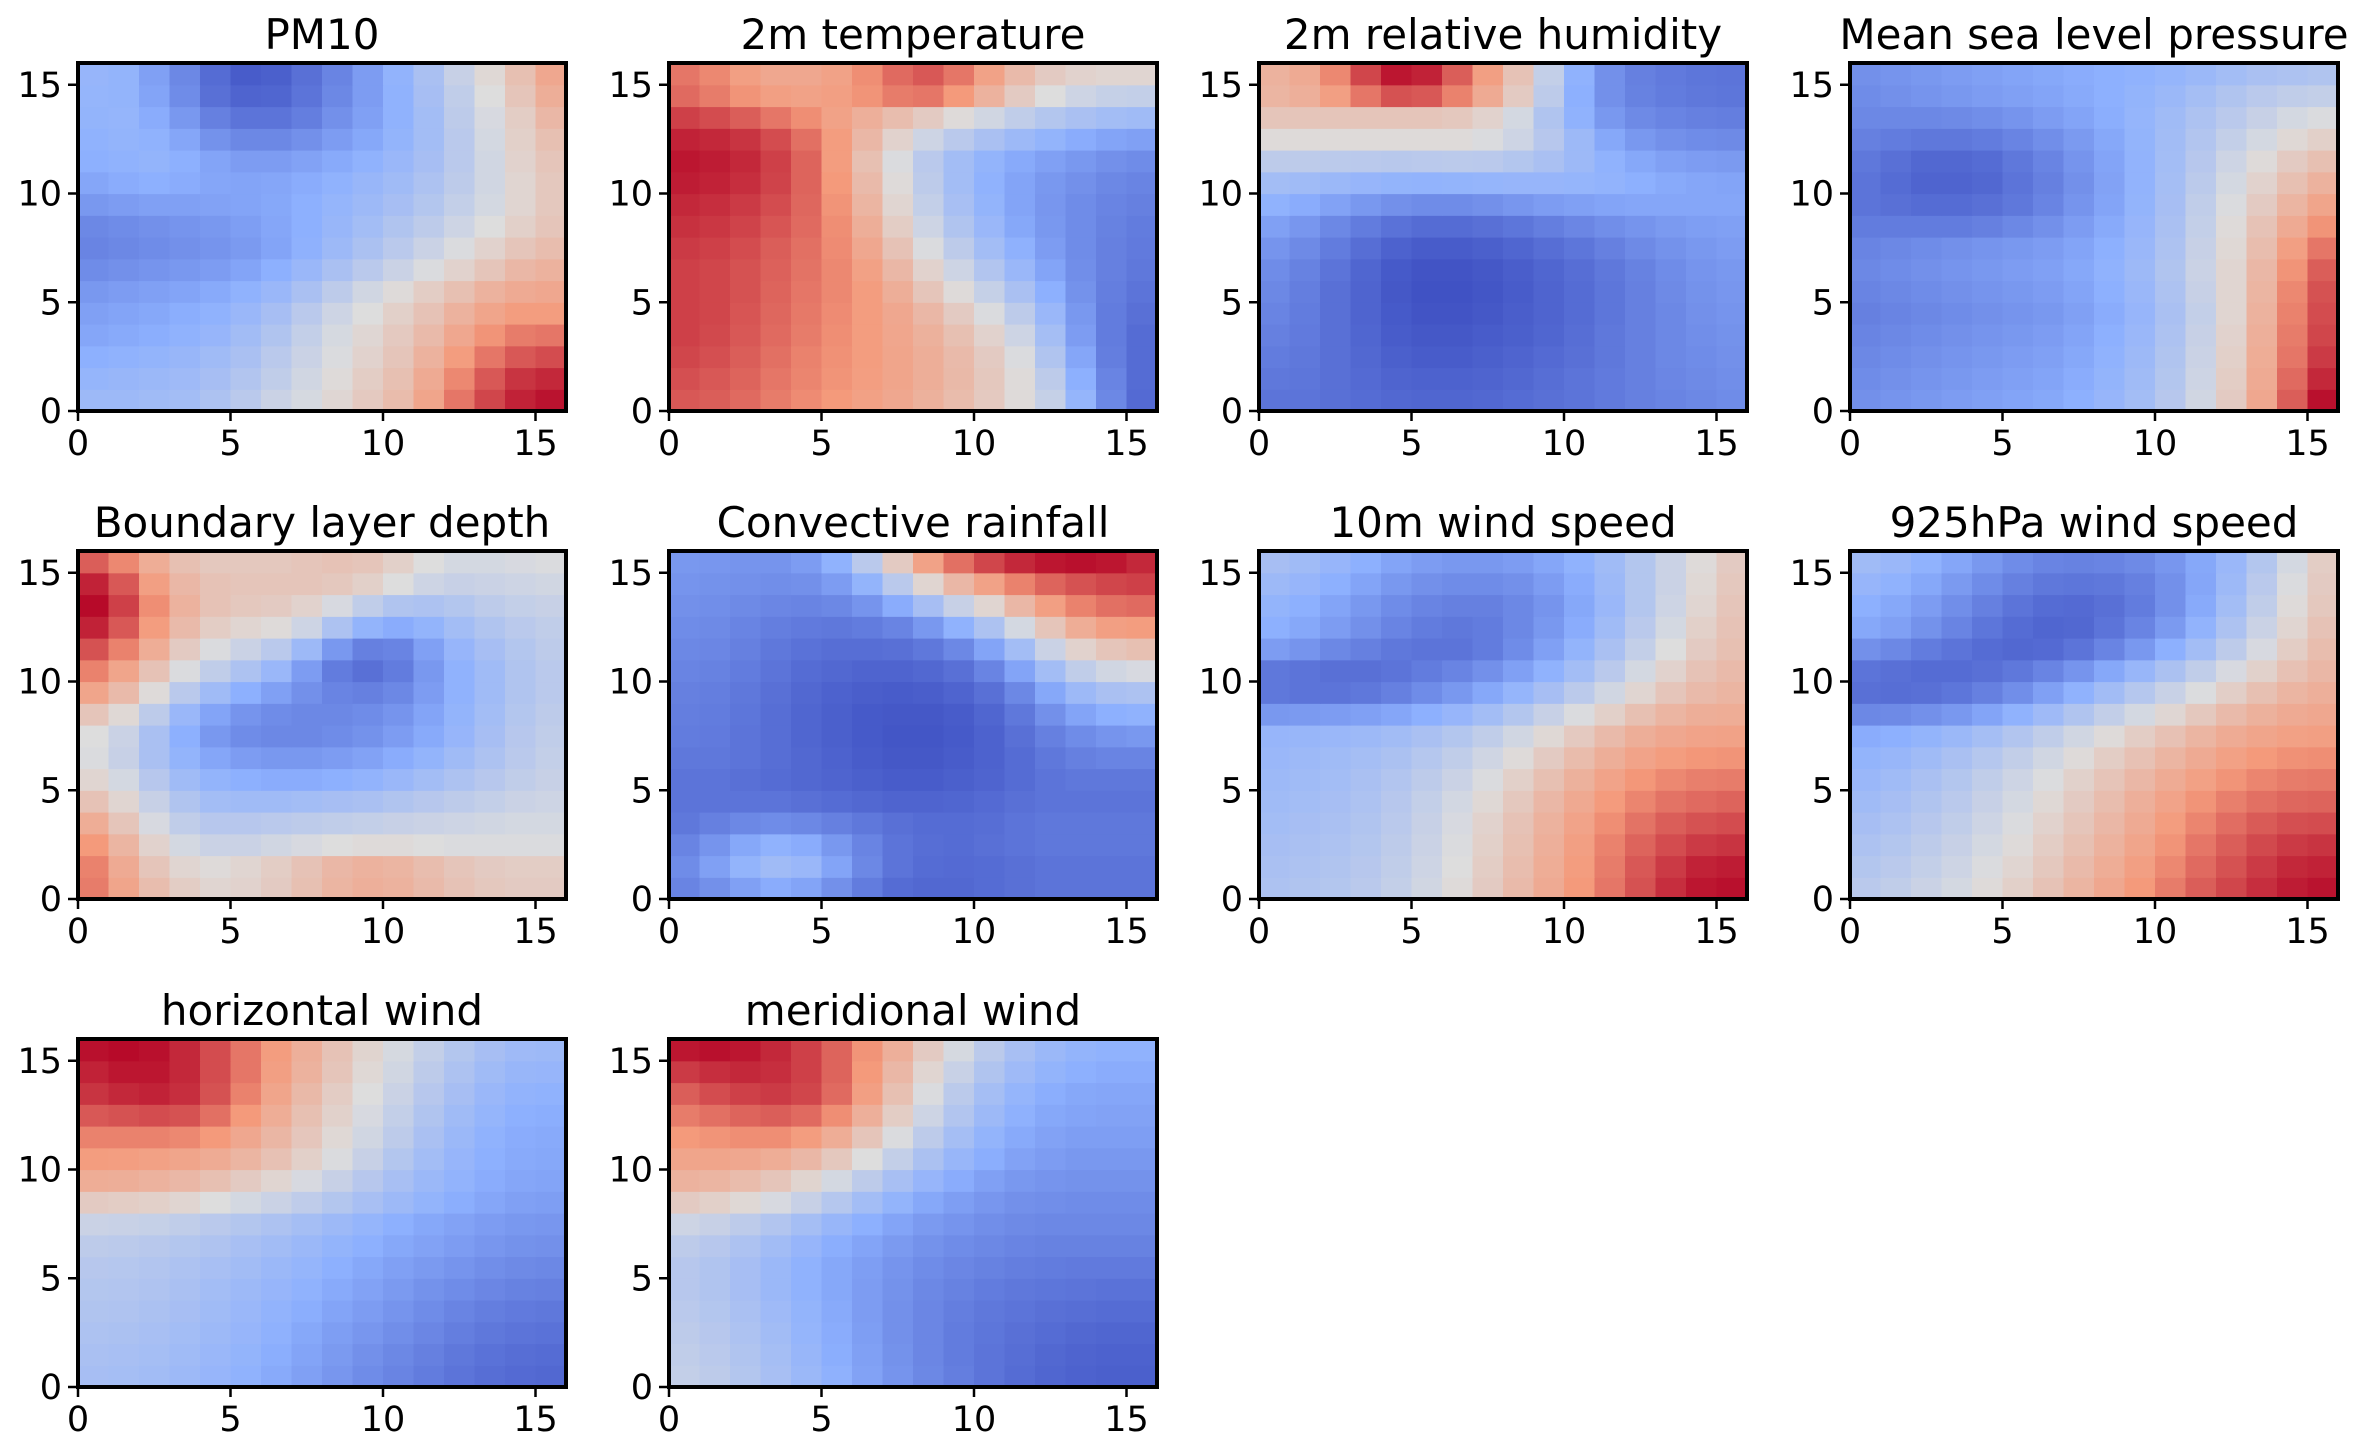 This screenshot has width=2378, height=1453. What do you see at coordinates (1126, 932) in the screenshot?
I see `x-tick-label: 15` at bounding box center [1126, 932].